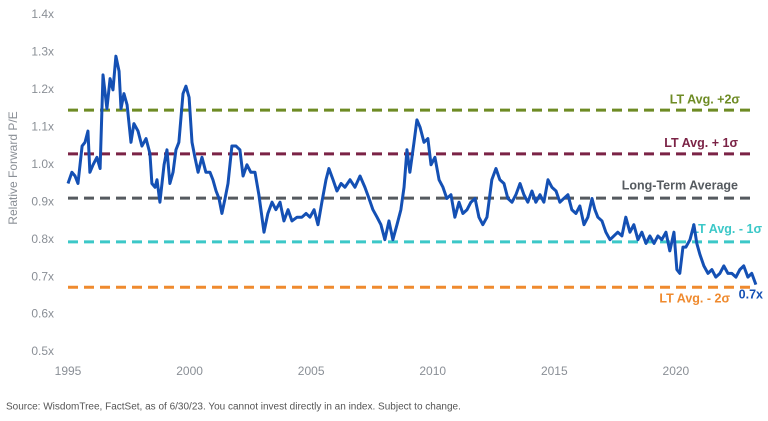 The width and height of the screenshot is (768, 421). I want to click on reference-label: LT Avg. +2σ, so click(705, 99).